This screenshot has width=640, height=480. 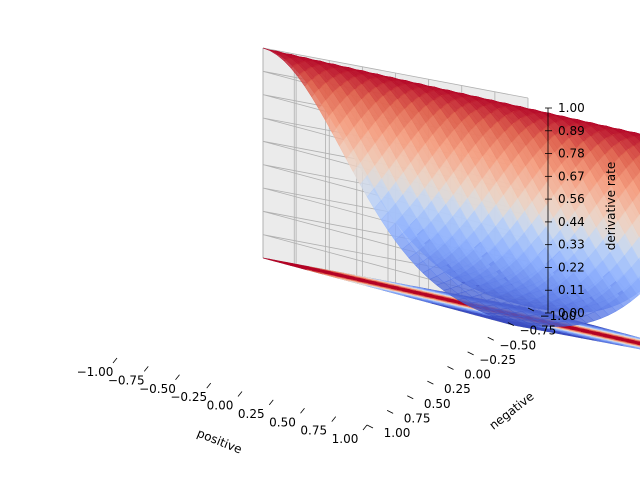 I want to click on z-tick-label: 0.78, so click(x=571, y=154).